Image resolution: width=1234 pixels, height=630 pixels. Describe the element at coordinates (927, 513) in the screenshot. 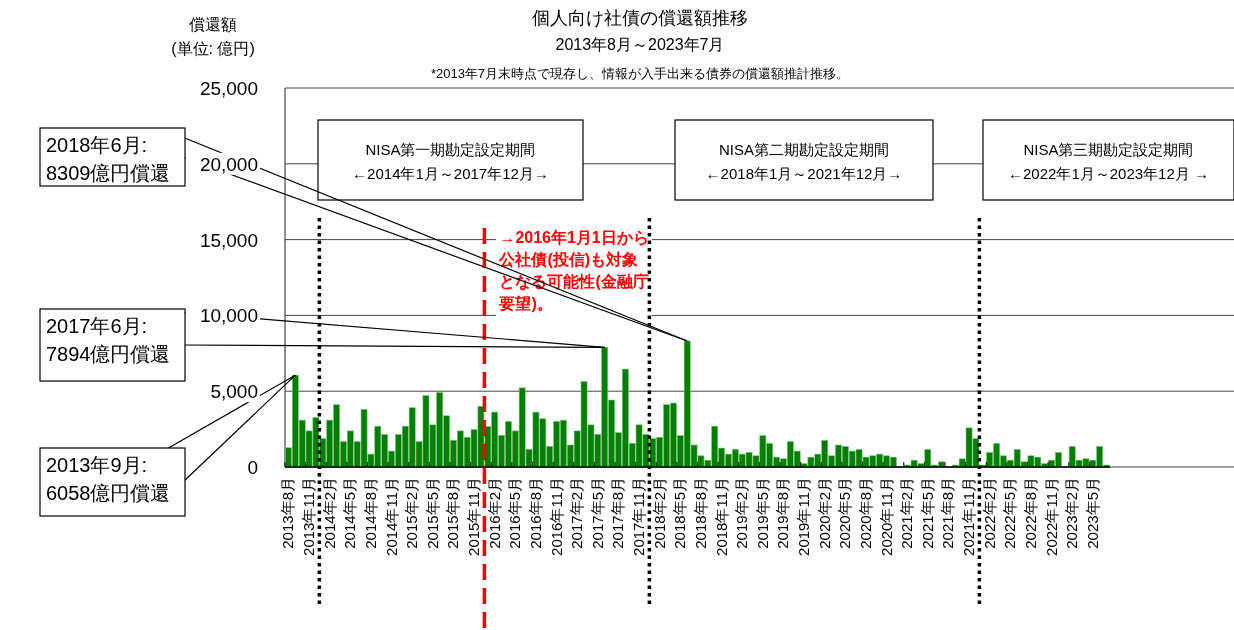

I see `x-tick-label: 2021年5月` at that location.